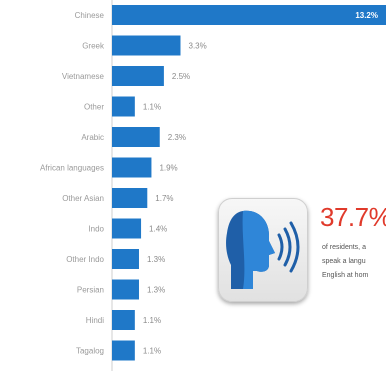 Image resolution: width=386 pixels, height=371 pixels. What do you see at coordinates (181, 76) in the screenshot?
I see `value-label: 2.5%` at bounding box center [181, 76].